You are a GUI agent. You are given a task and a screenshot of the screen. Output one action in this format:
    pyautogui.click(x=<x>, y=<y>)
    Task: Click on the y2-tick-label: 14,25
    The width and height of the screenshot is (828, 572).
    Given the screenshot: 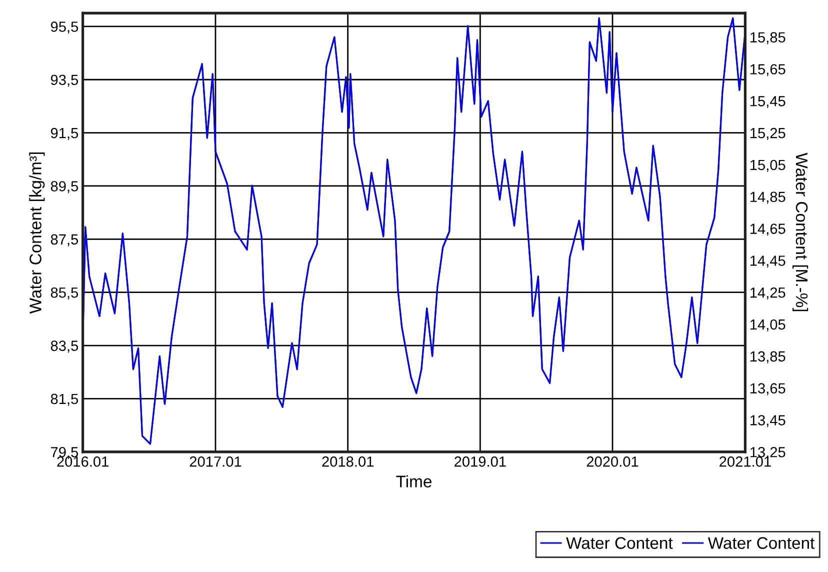 What is the action you would take?
    pyautogui.click(x=768, y=293)
    